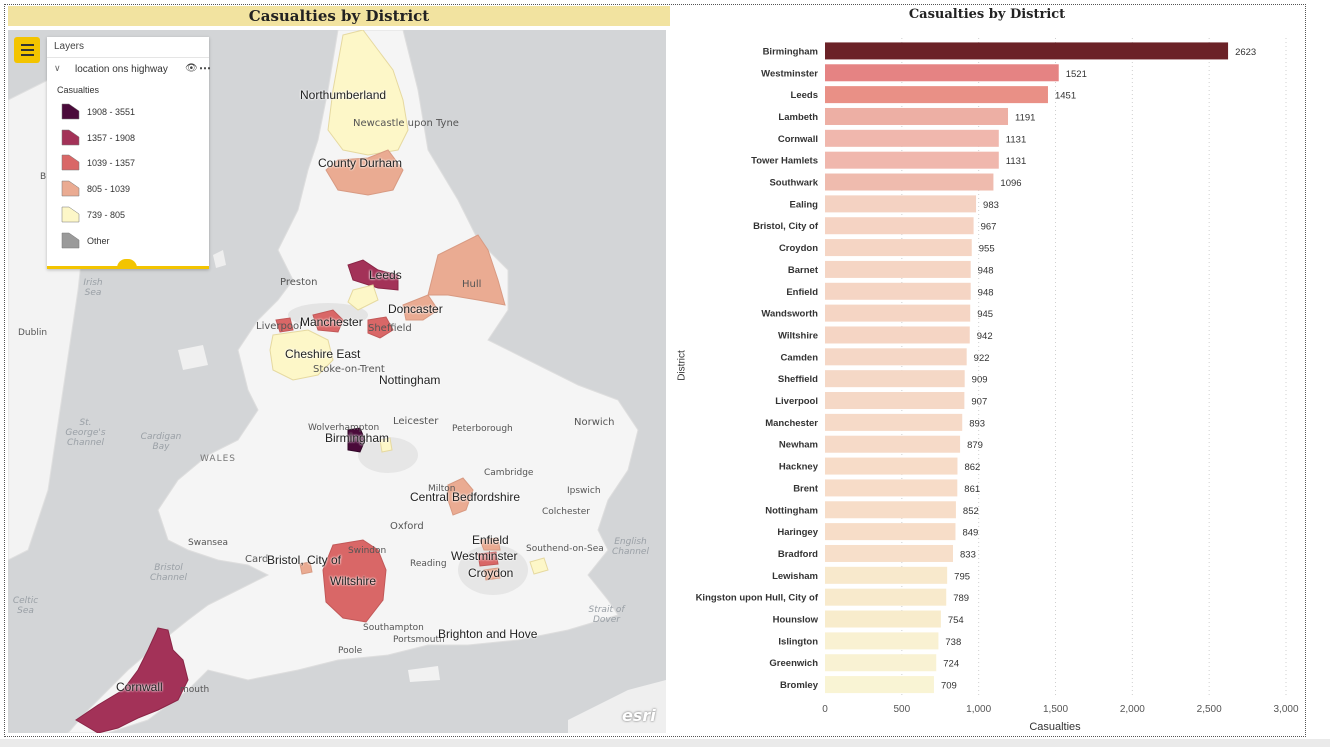 The image size is (1330, 747). Describe the element at coordinates (106, 214) in the screenshot. I see `legend-item-label: 739 - 805` at that location.